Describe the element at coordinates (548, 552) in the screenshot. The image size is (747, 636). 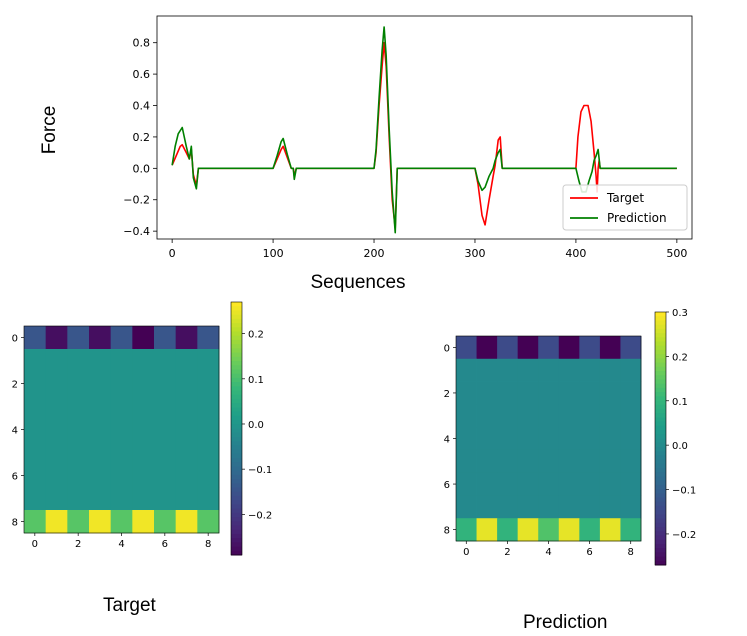
I see `heatmap-x-tick-label: 4` at that location.